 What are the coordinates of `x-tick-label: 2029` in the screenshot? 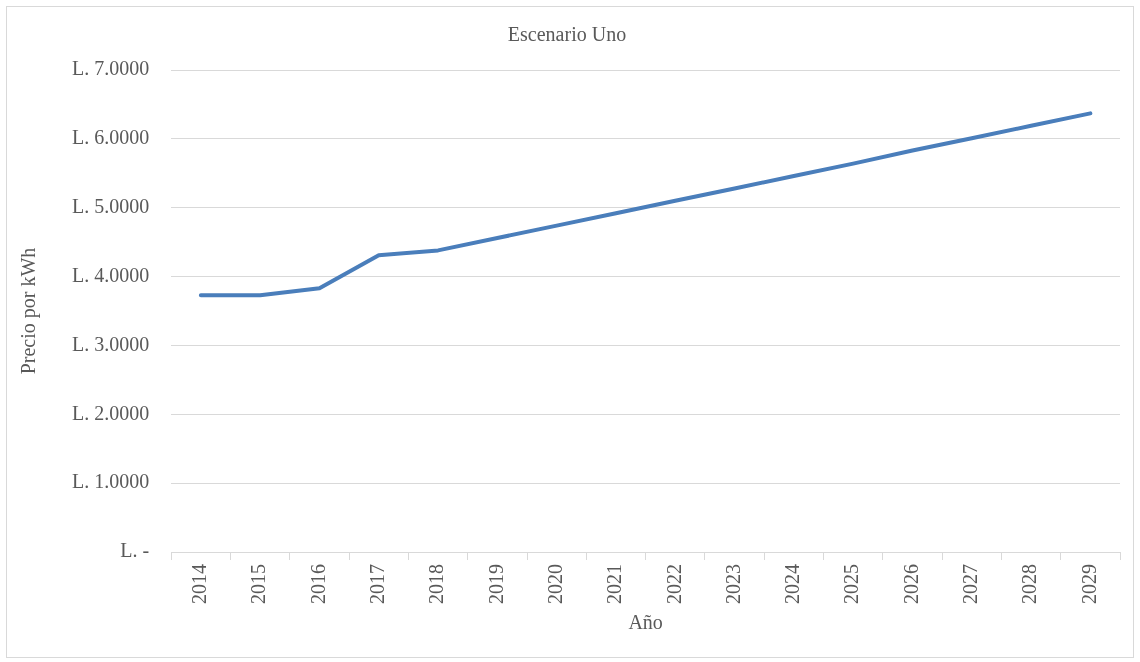 It's located at (1088, 584).